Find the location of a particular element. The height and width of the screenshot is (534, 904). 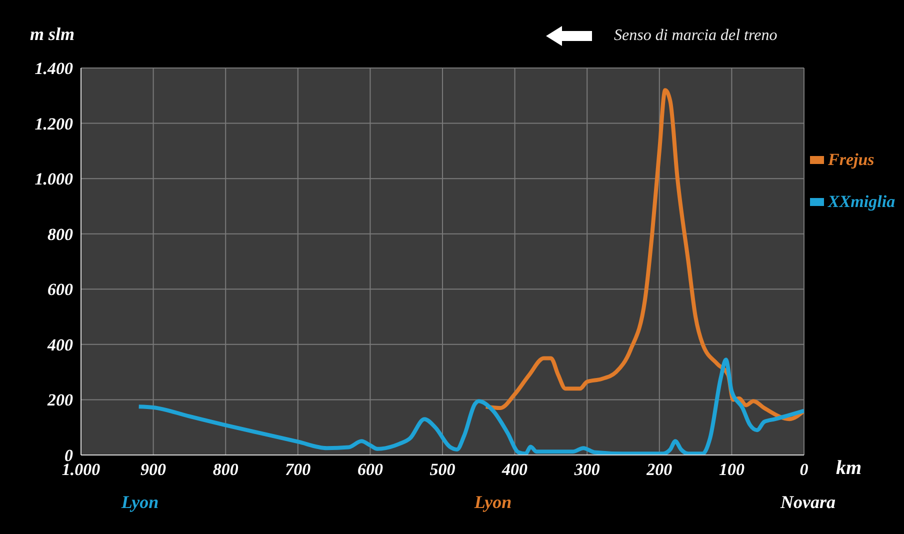

y-tick-label: 1.200 is located at coordinates (54, 124).